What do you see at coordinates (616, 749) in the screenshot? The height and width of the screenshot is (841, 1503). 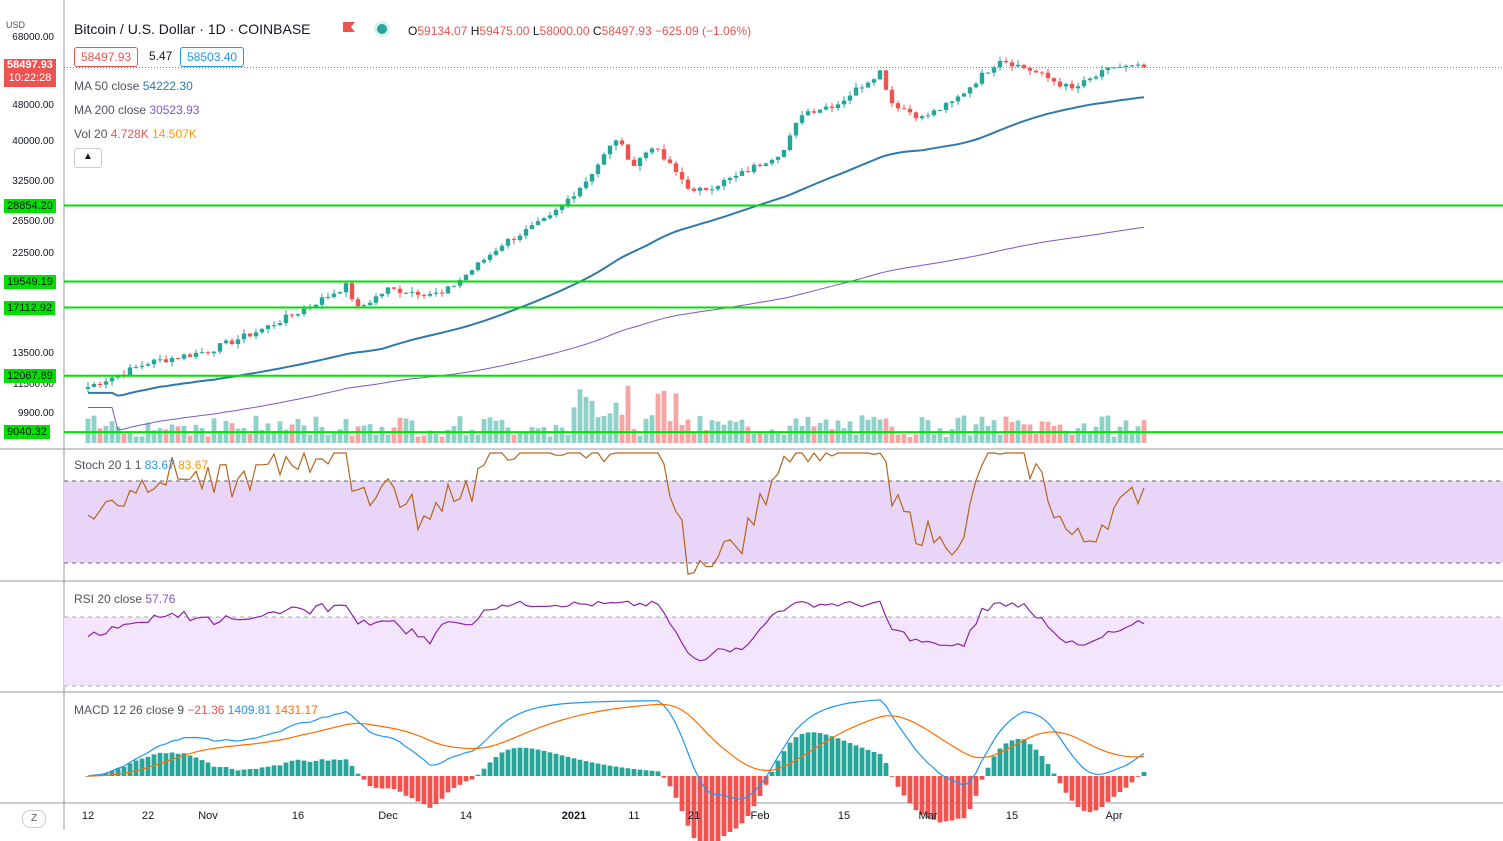 I see `macd-line` at bounding box center [616, 749].